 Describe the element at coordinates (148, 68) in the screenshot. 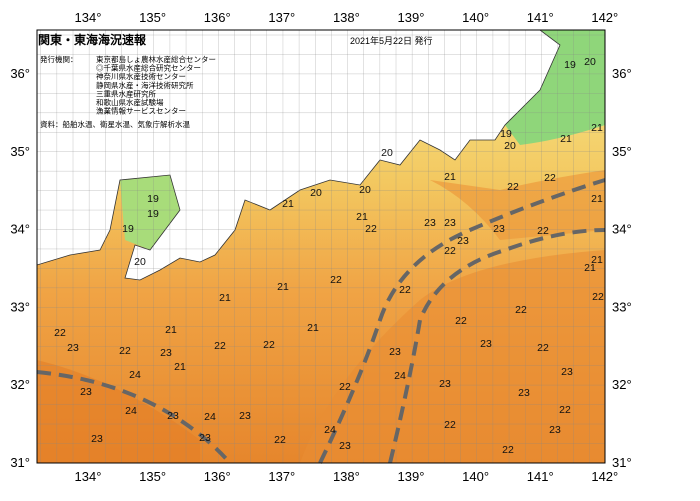

I see `agency: ◎千葉県水産総合研究センター` at that location.